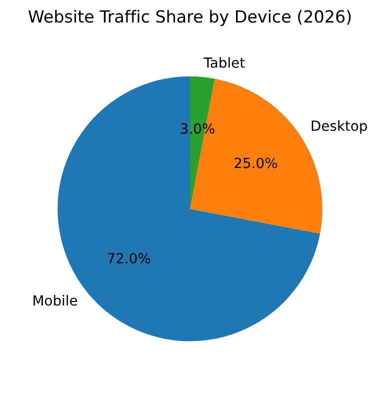  I want to click on slice-label: Mobile, so click(56, 300).